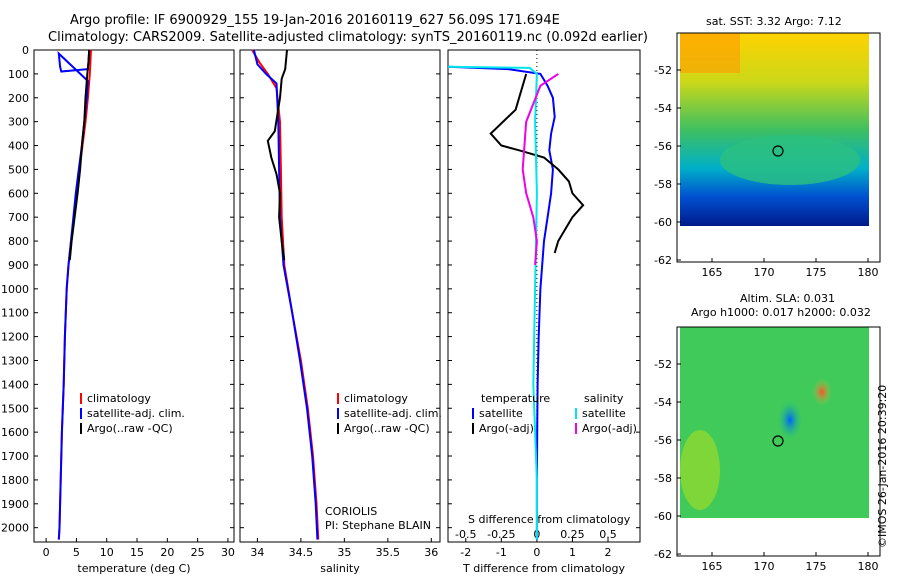 Image resolution: width=900 pixels, height=580 pixels. What do you see at coordinates (107, 552) in the screenshot?
I see `x-tick-label: 10` at bounding box center [107, 552].